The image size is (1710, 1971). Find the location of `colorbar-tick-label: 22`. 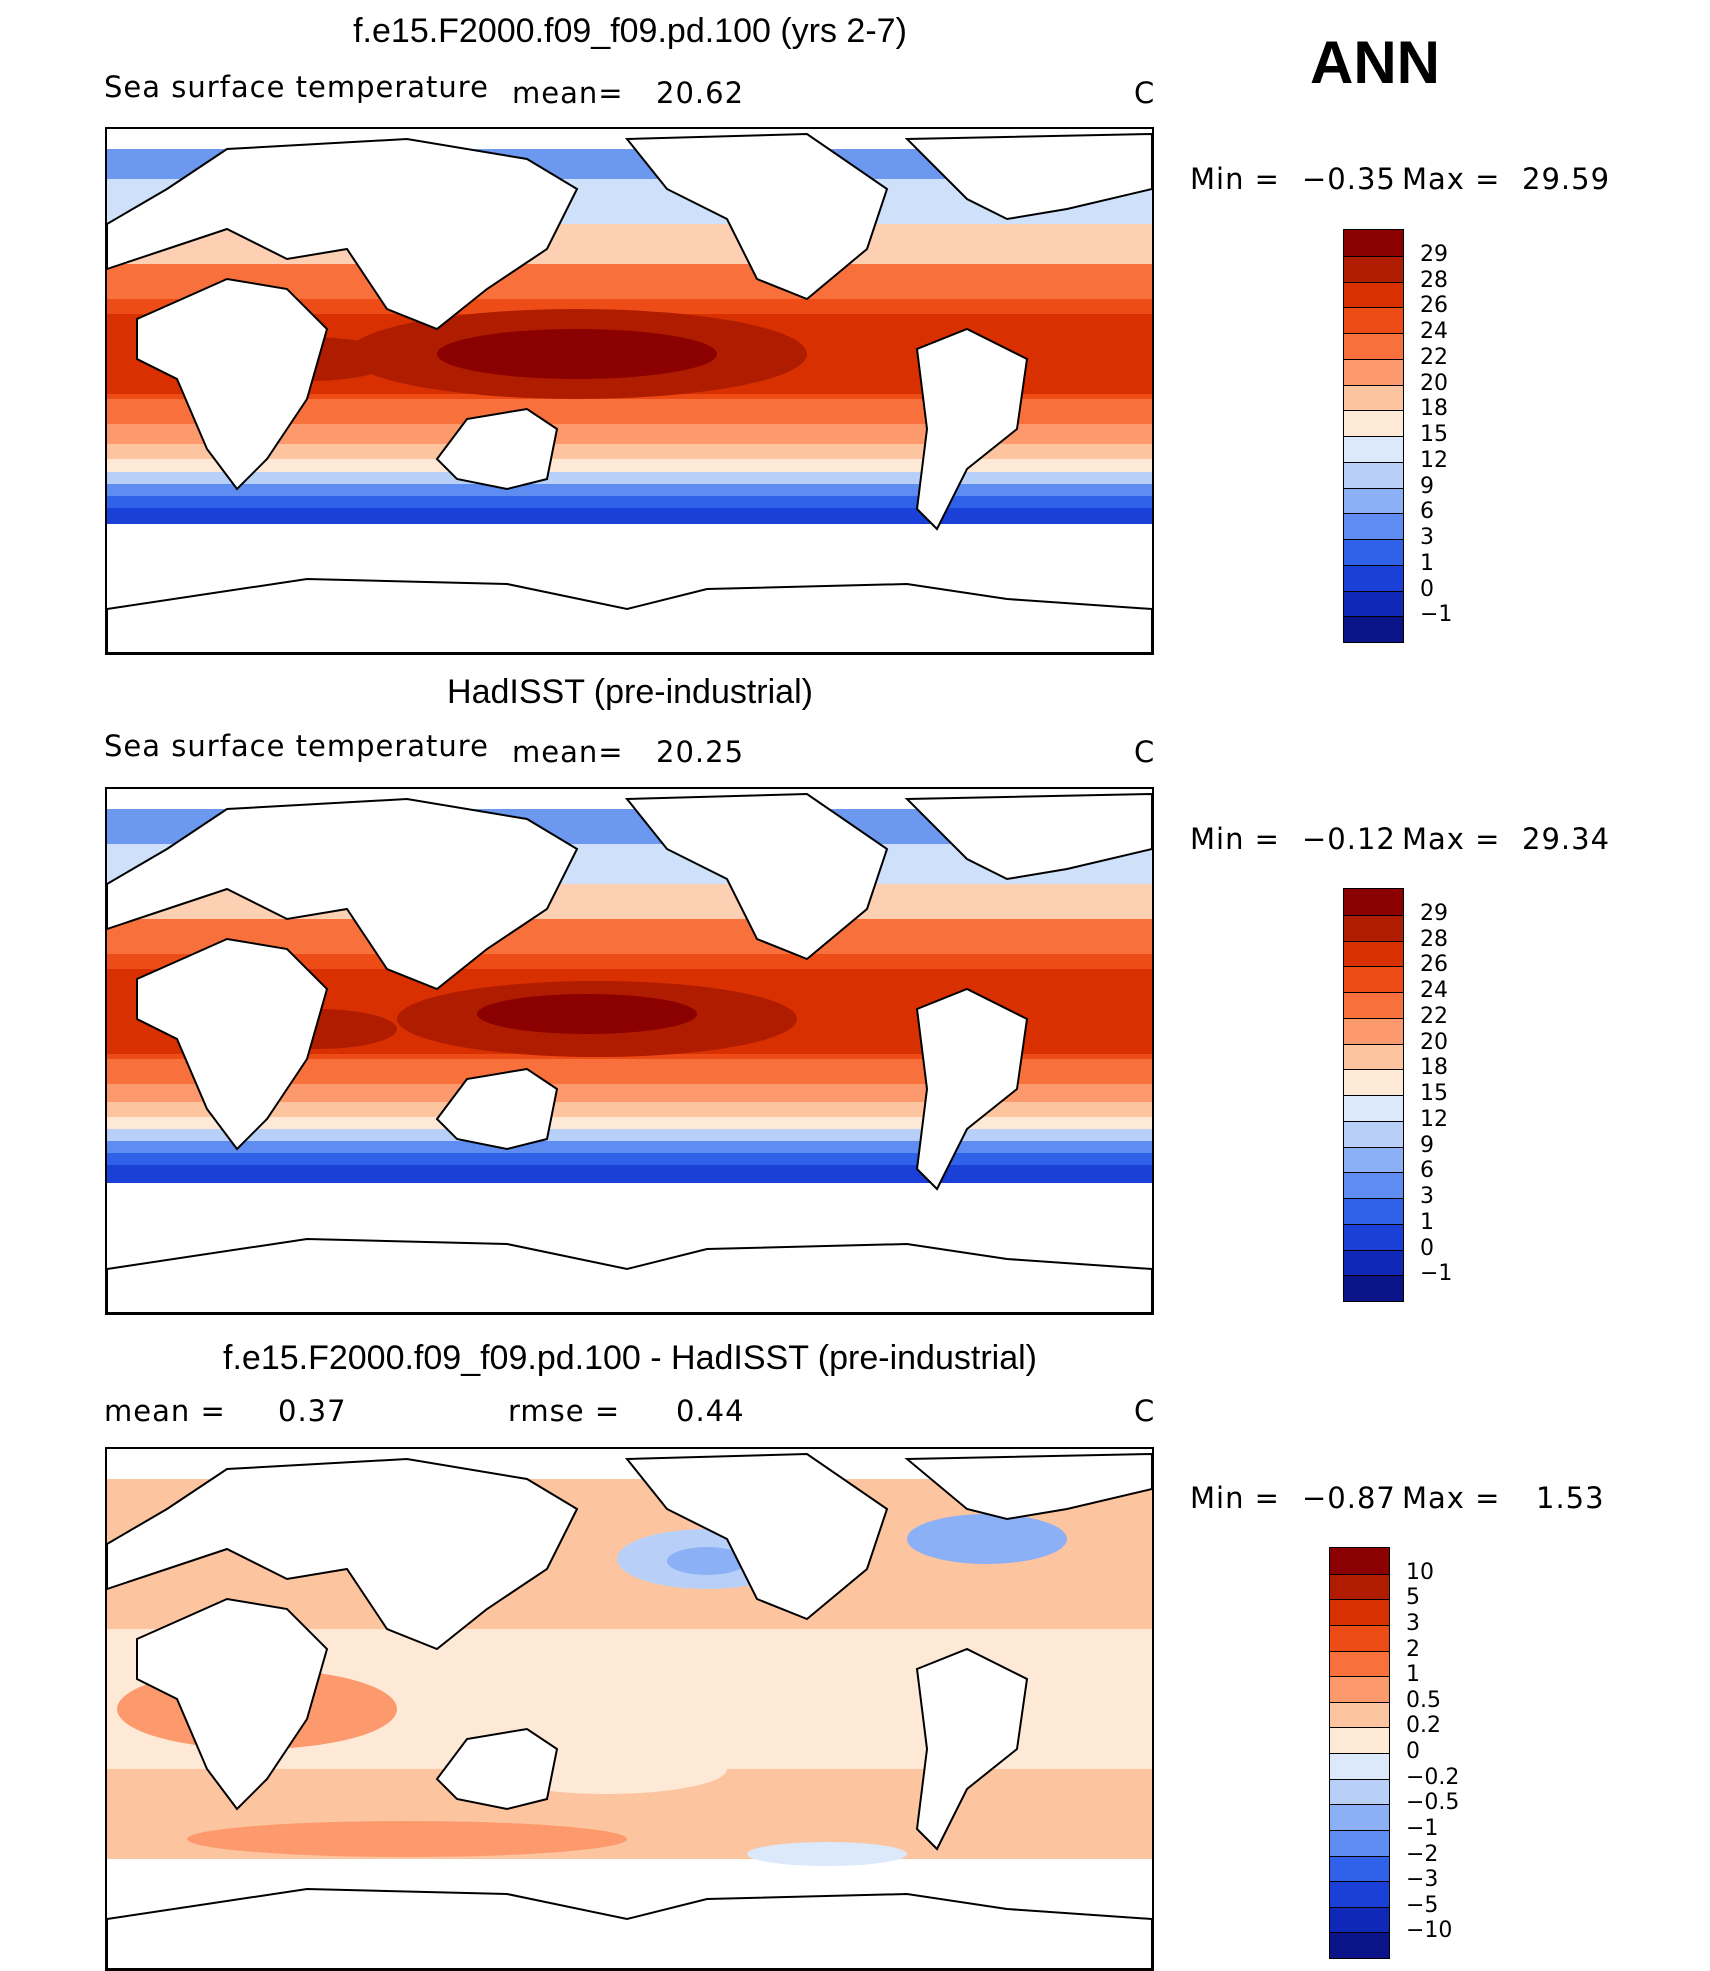

colorbar-tick-label: 22 is located at coordinates (1434, 357).